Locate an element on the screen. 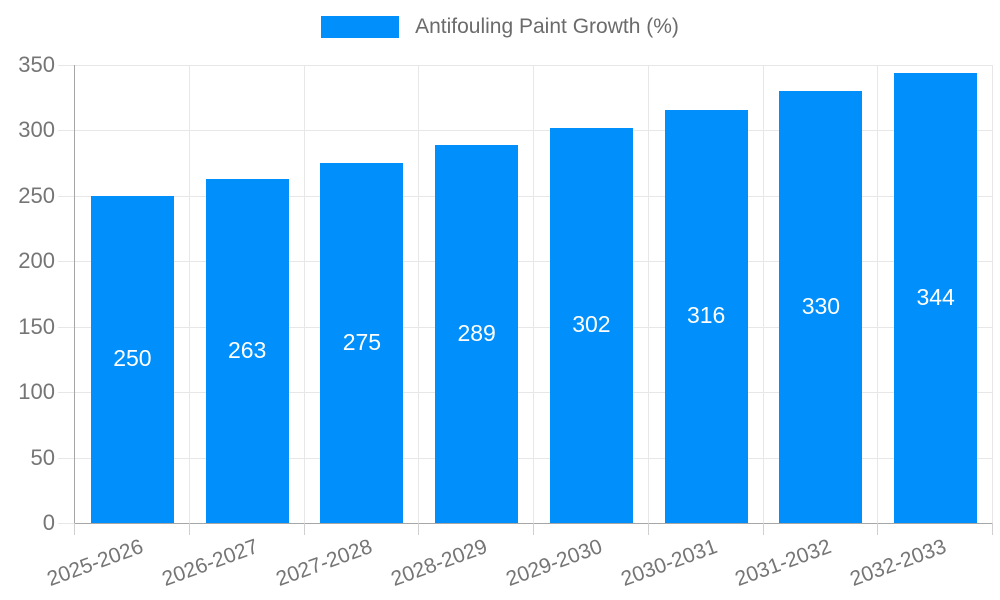 The height and width of the screenshot is (600, 1000). y-axis-tick-label: 200 is located at coordinates (36, 261).